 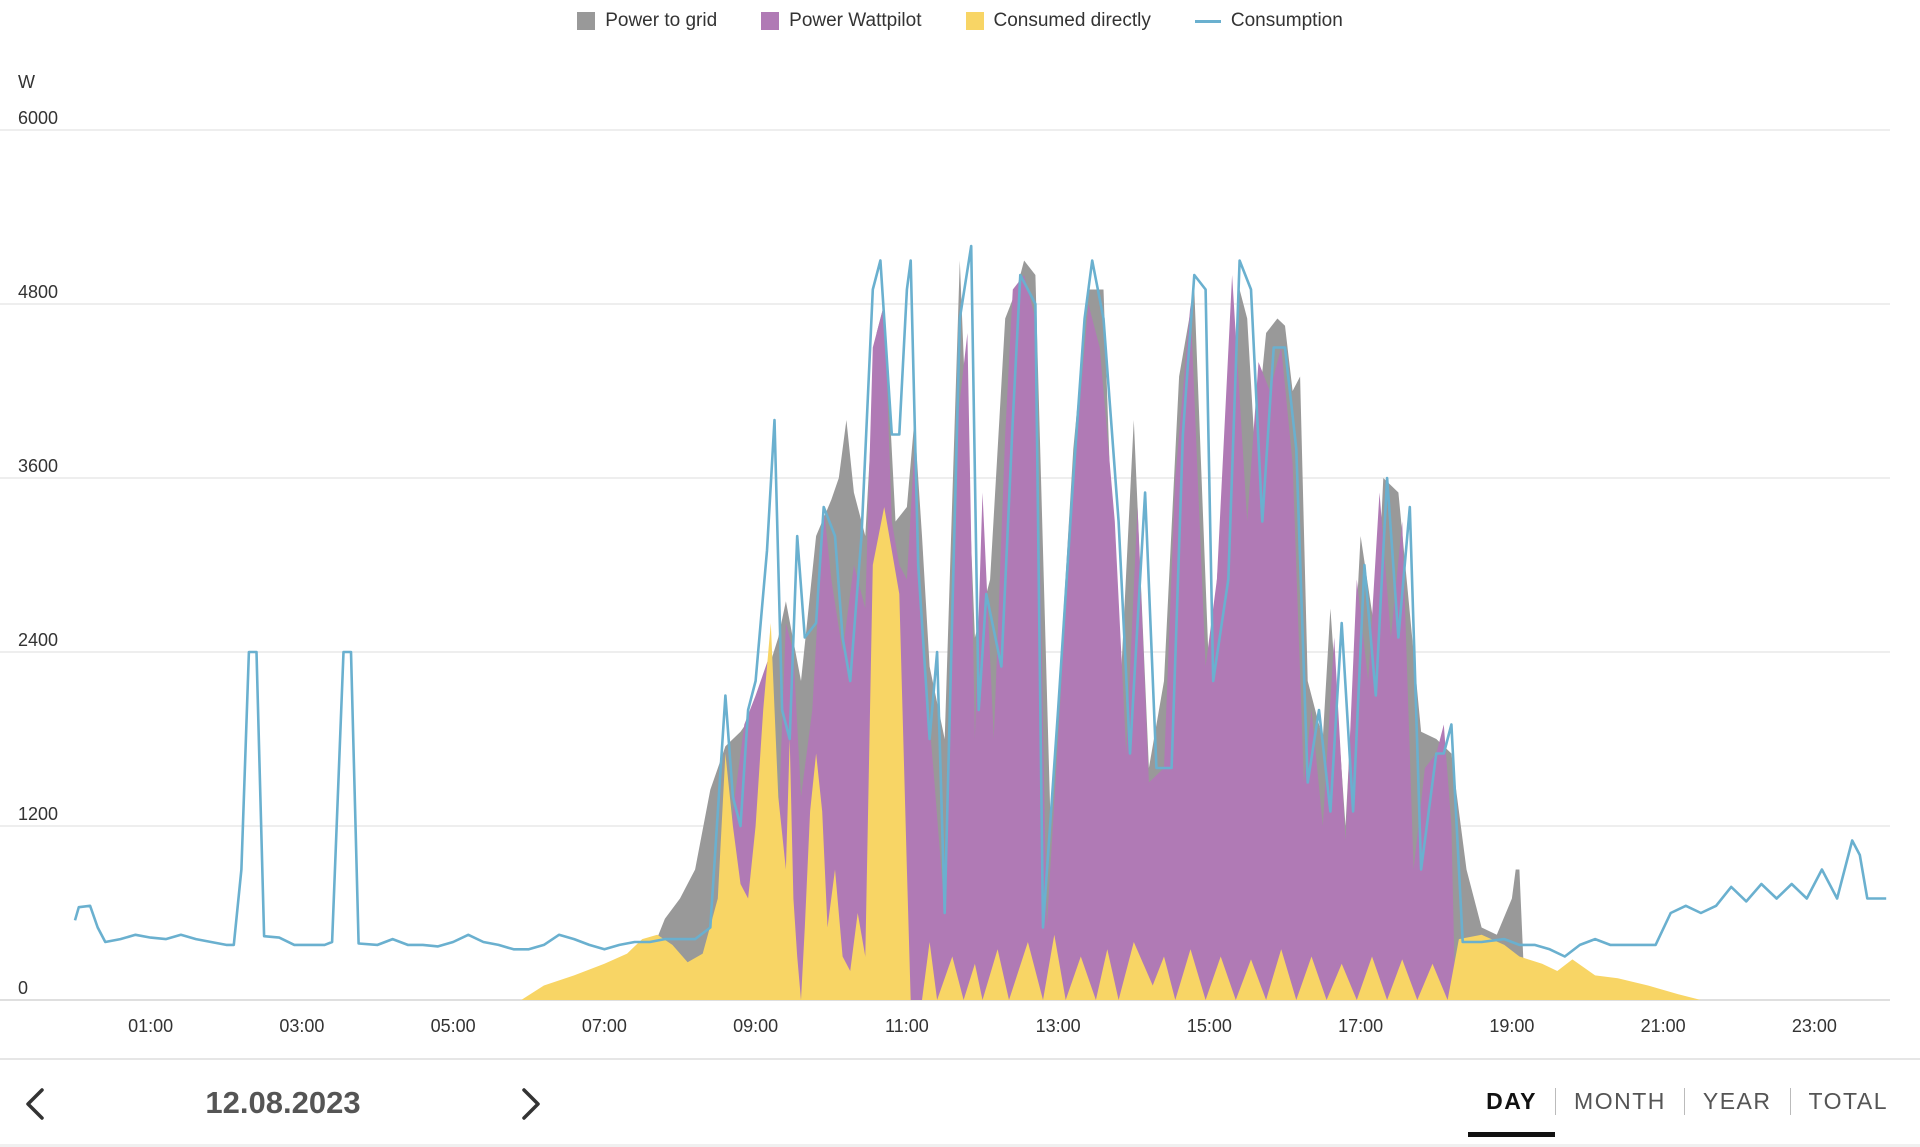 I want to click on legend-item-consumed-directly: Consumed directly, so click(x=1058, y=21).